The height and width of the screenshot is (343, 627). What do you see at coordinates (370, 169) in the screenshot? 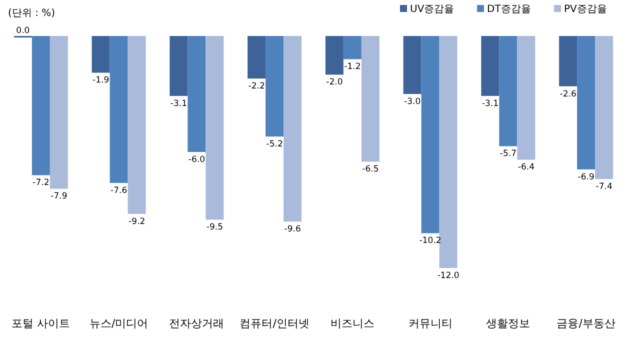
I see `data-label: -6.5` at bounding box center [370, 169].